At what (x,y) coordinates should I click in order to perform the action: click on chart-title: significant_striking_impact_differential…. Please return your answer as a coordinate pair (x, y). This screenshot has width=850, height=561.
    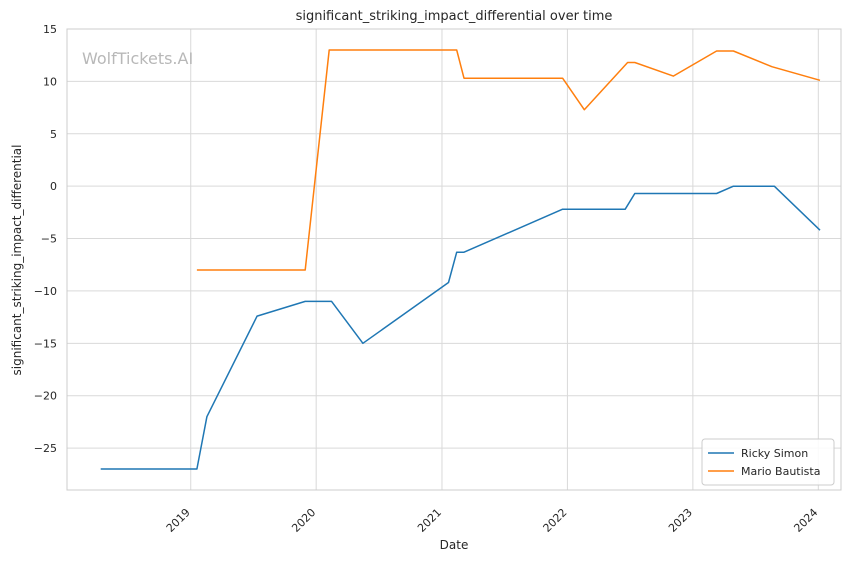
    Looking at the image, I should click on (454, 16).